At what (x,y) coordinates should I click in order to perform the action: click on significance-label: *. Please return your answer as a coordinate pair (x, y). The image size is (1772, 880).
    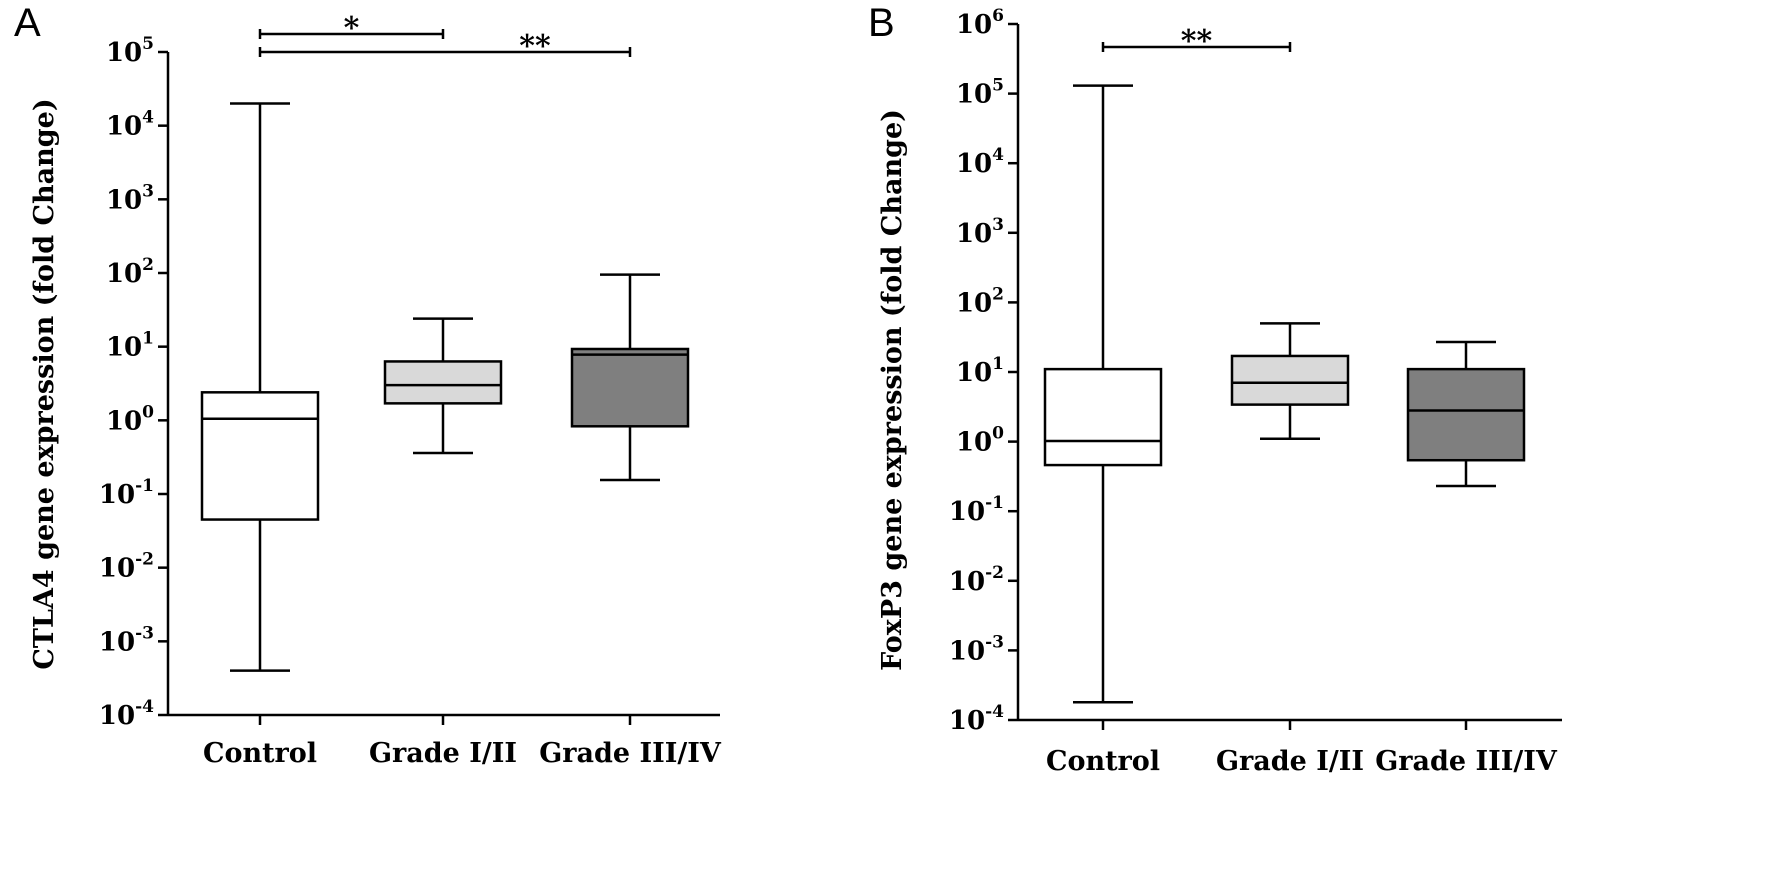
    Looking at the image, I should click on (352, 28).